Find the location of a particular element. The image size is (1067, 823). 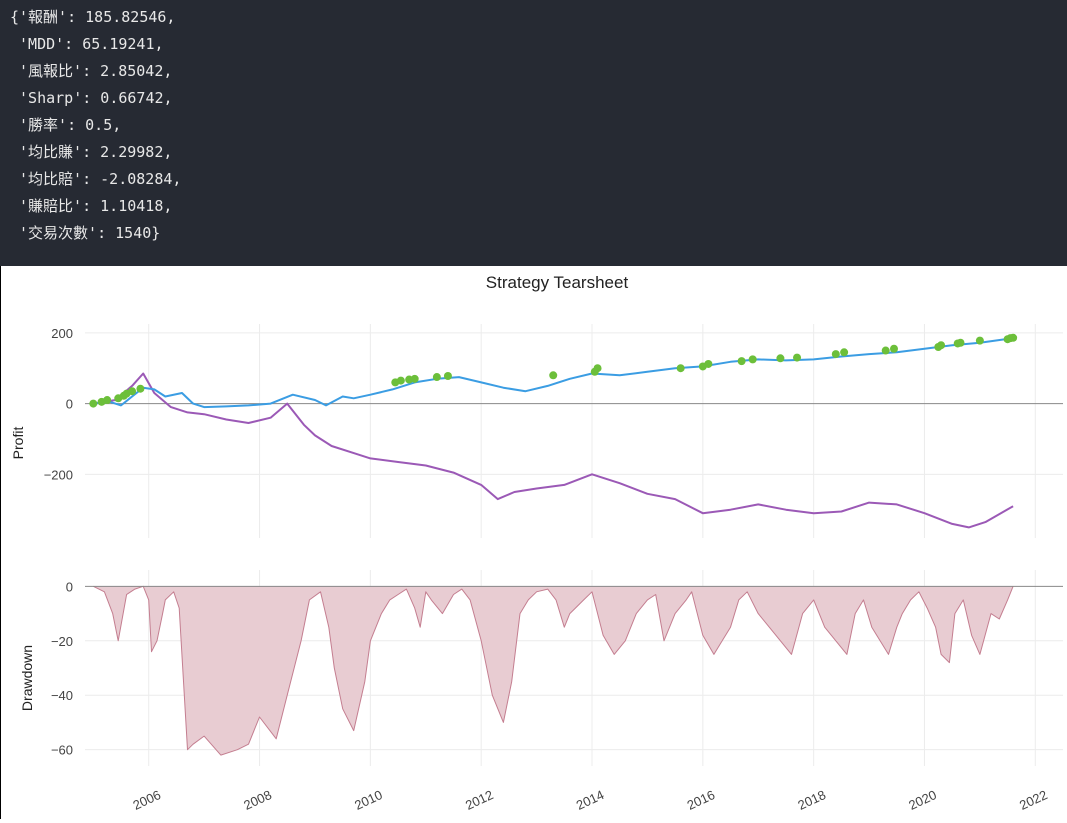

console-line: '賺賠比': 1.10418, is located at coordinates (91, 206).